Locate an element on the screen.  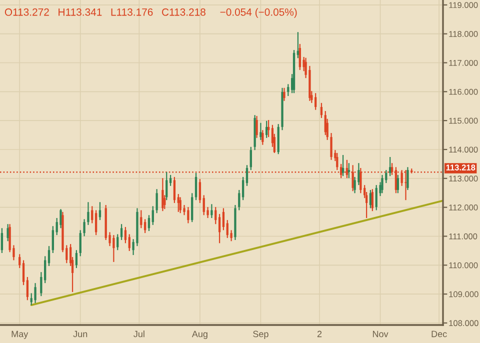
annotation: H113.341 is located at coordinates (80, 12).